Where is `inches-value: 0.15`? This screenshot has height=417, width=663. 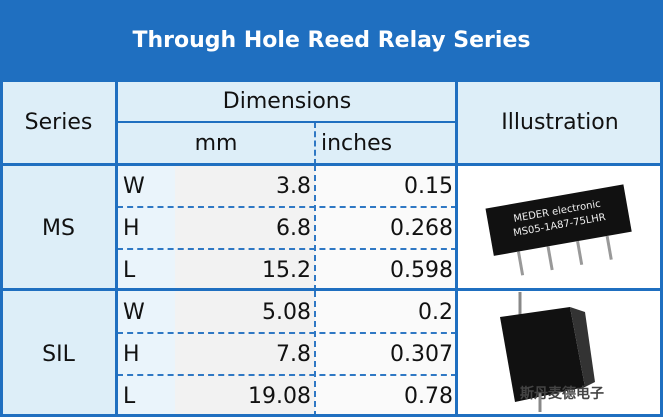 inches-value: 0.15 is located at coordinates (386, 186).